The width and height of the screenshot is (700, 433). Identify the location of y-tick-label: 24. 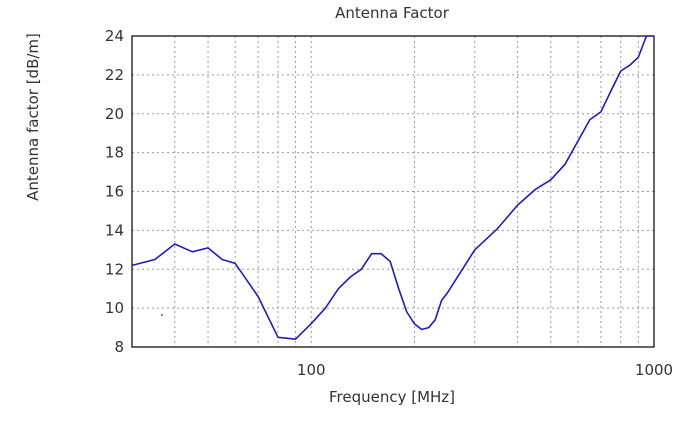
(114, 36).